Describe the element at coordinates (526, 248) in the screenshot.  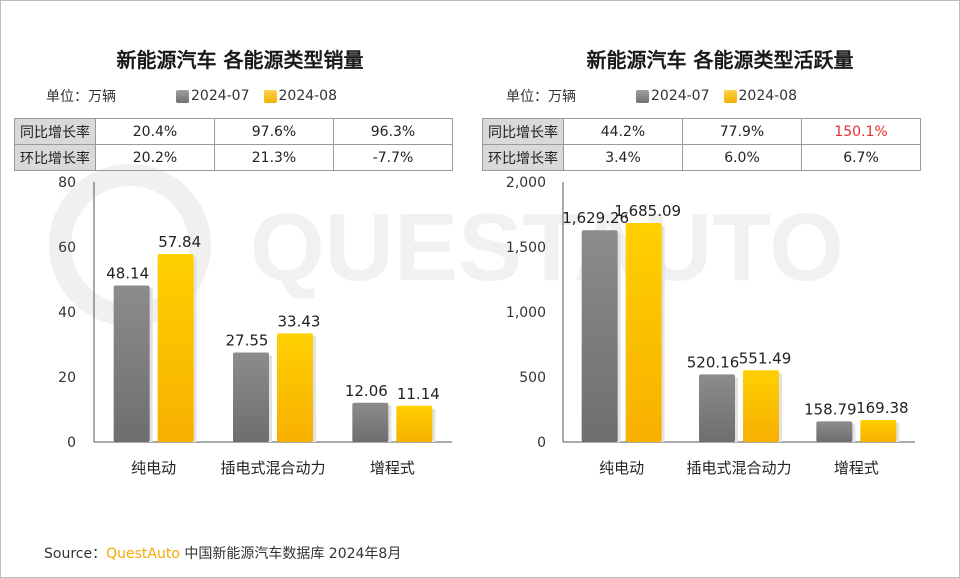
I see `y-tick-label: 1,500` at that location.